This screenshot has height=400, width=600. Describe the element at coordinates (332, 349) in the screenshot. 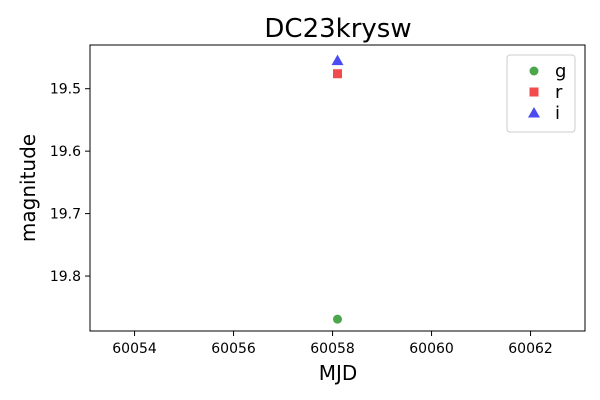

I see `x-tick-label: 60058` at that location.